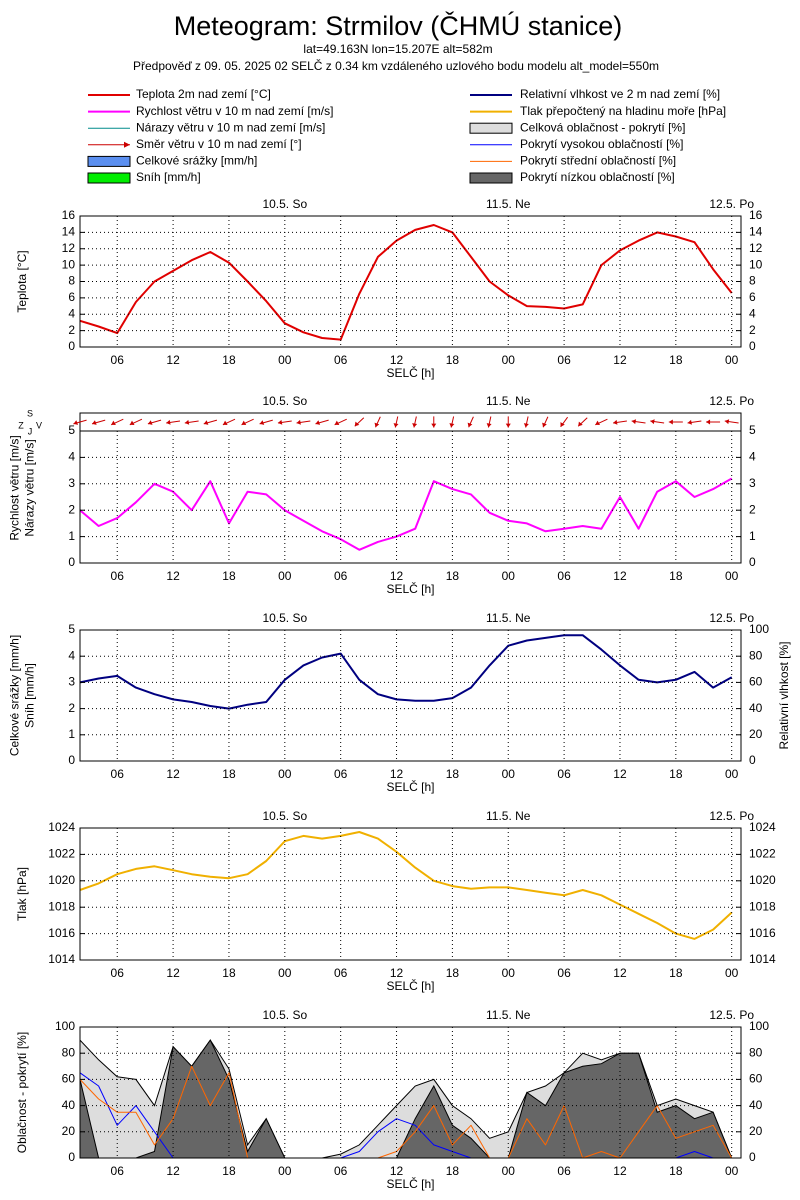  What do you see at coordinates (784, 695) in the screenshot?
I see `y2-axis-label: Relativní vlhkost [%]` at bounding box center [784, 695].